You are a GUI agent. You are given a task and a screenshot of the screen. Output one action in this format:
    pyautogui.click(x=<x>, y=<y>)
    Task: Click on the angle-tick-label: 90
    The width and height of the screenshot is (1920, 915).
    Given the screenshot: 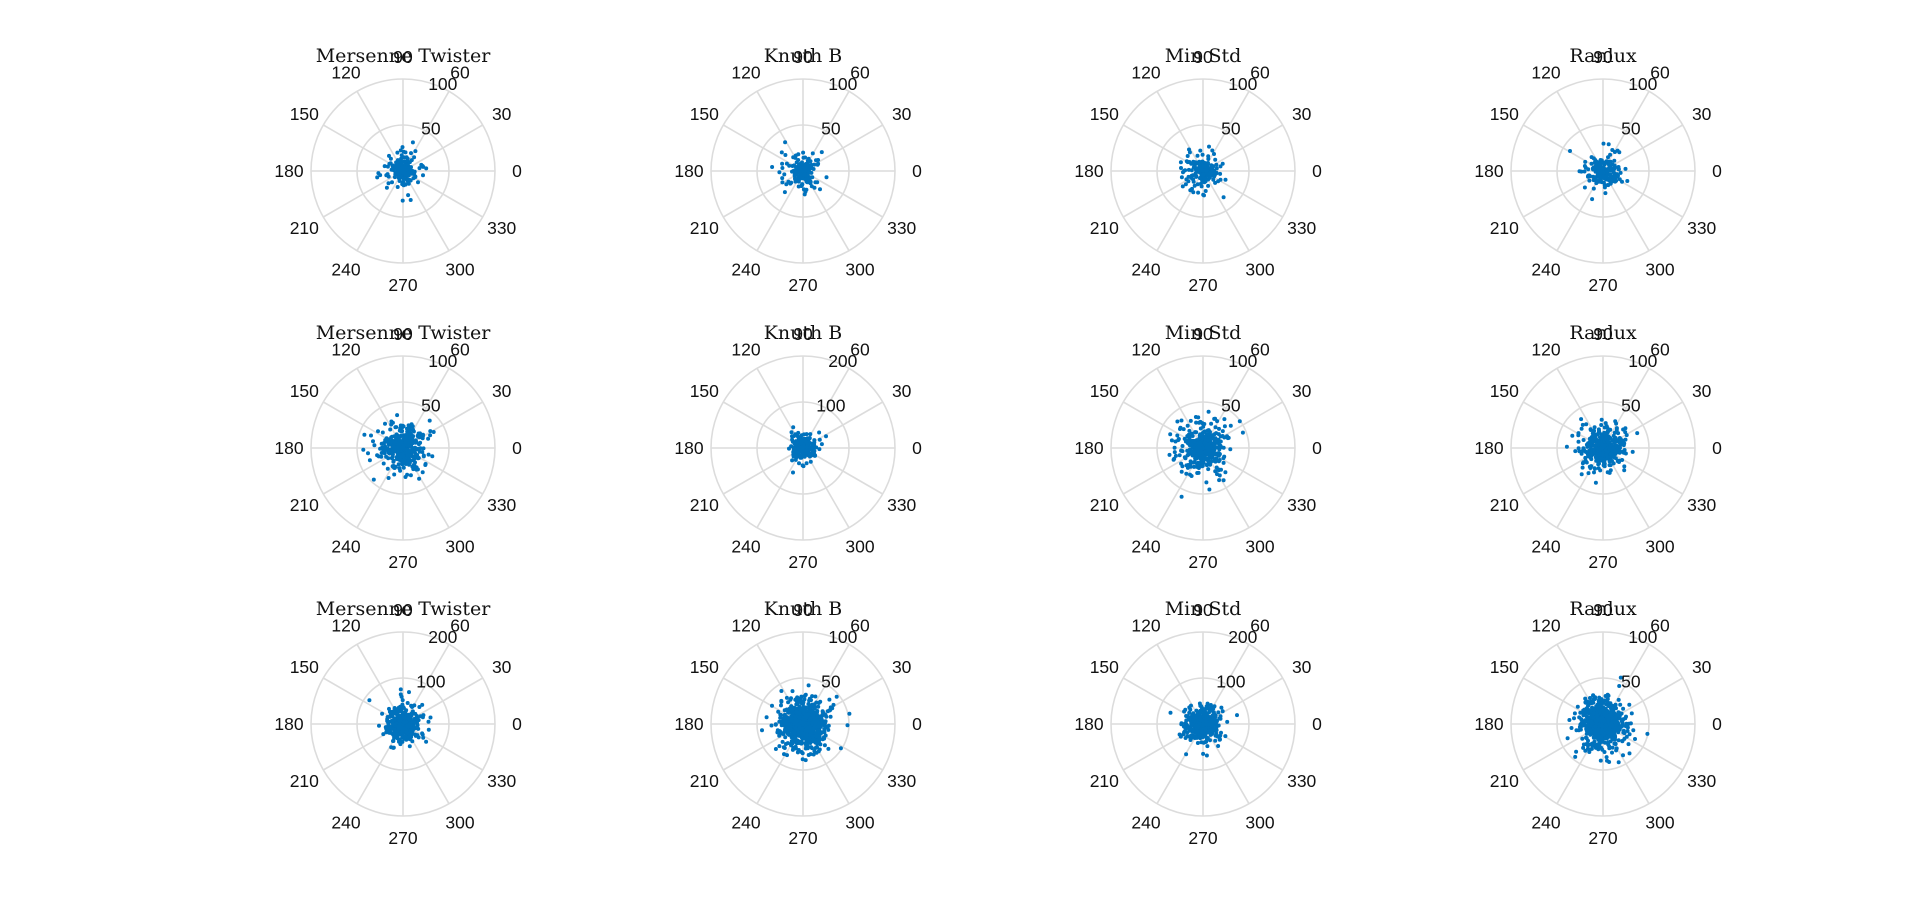 What is the action you would take?
    pyautogui.click(x=803, y=334)
    